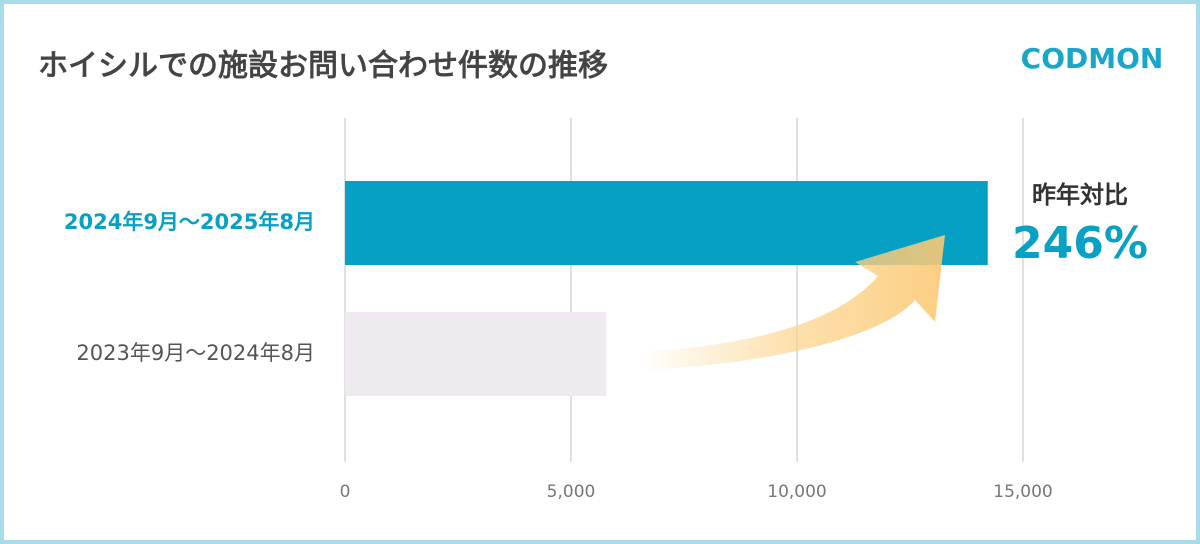 Image resolution: width=1200 pixels, height=544 pixels. What do you see at coordinates (792, 302) in the screenshot?
I see `growth-arrow` at bounding box center [792, 302].